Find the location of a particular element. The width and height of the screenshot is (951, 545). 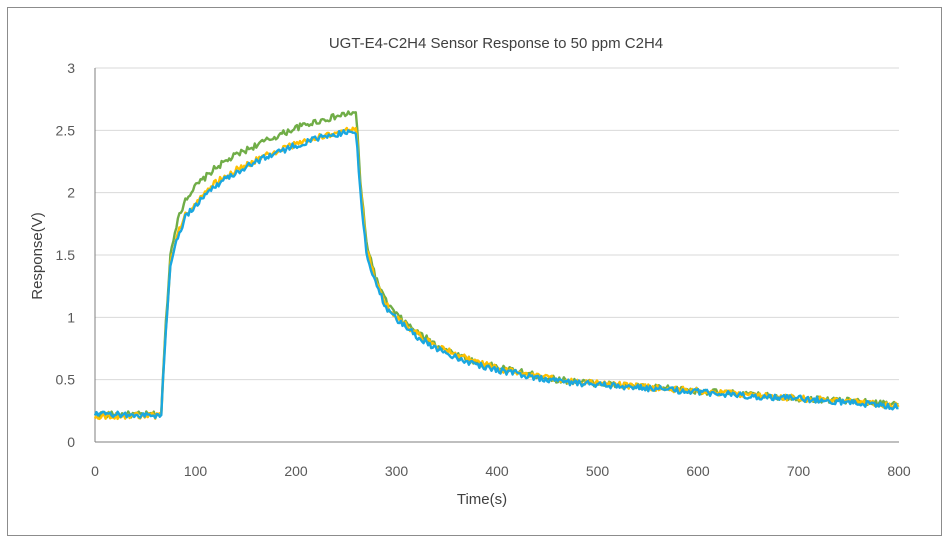

y-axis-title: Response(V) is located at coordinates (37, 256).